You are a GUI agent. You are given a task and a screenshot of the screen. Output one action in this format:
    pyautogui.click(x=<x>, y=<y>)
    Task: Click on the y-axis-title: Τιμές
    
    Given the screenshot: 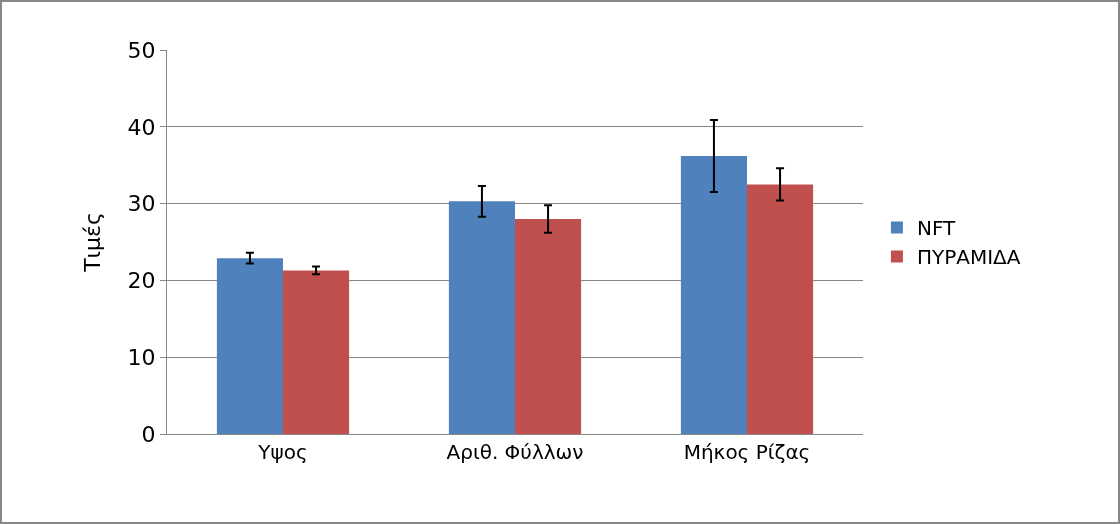 What is the action you would take?
    pyautogui.click(x=93, y=242)
    